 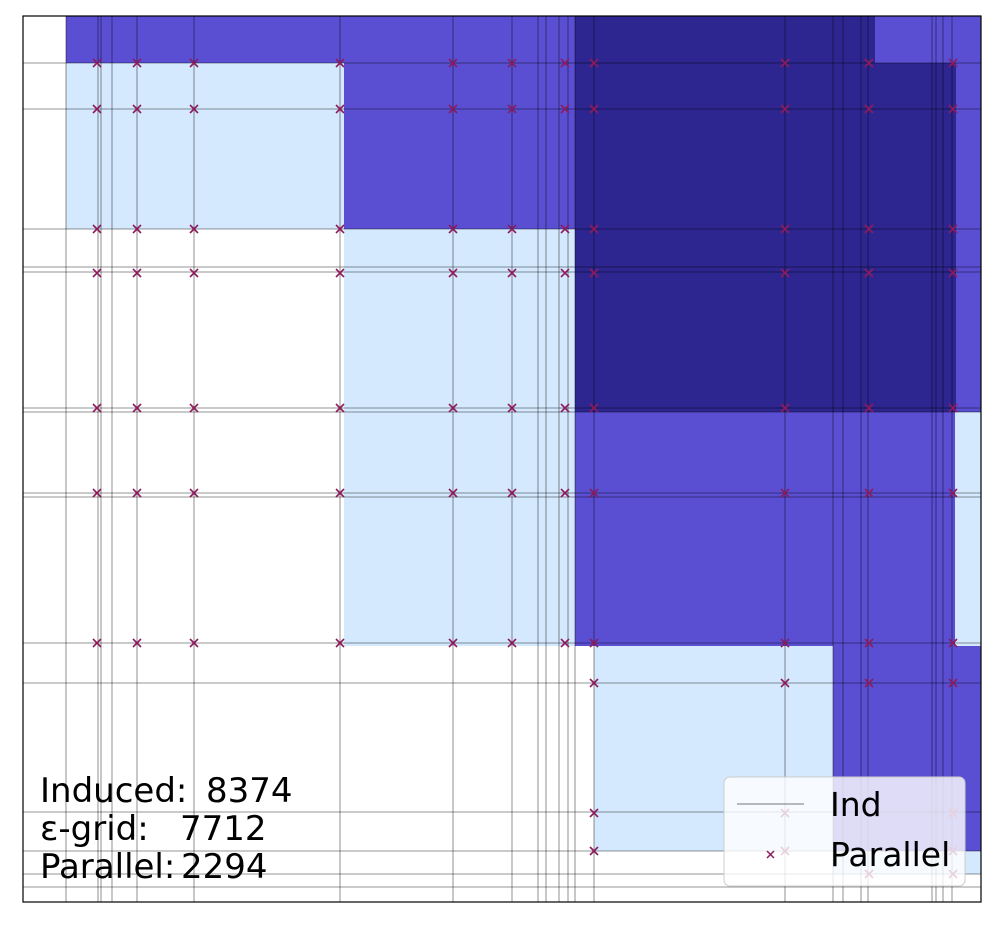 I want to click on parallel-point-7-stroke-b, so click(x=594, y=63).